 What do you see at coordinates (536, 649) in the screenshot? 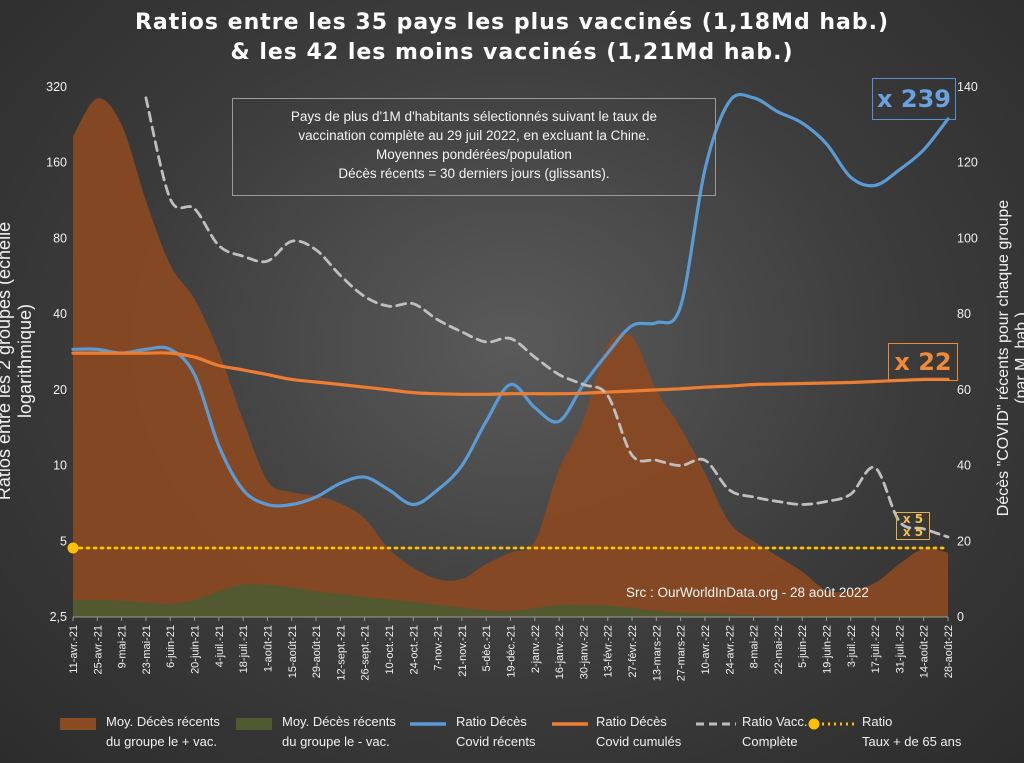
I see `x-tick-label: 2-janv.-22` at bounding box center [536, 649].